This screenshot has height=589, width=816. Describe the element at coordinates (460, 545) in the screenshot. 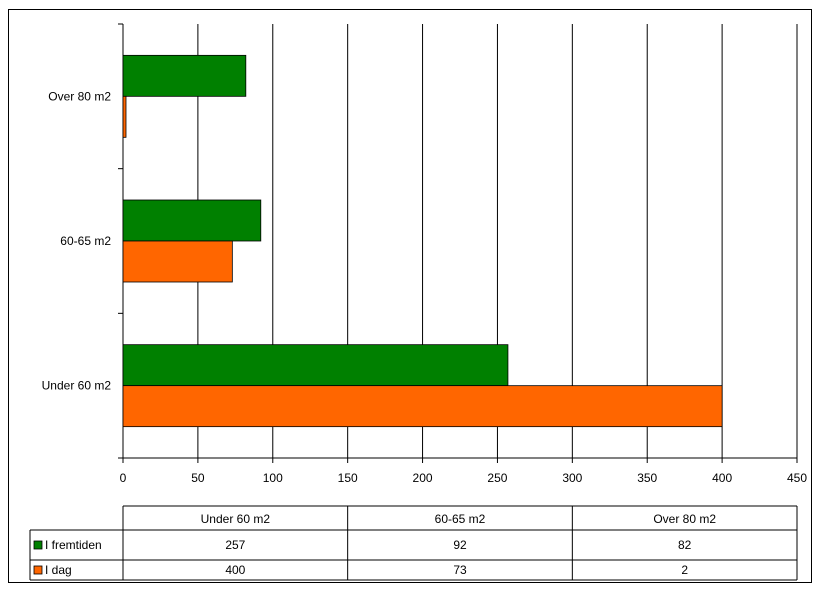

I see `table-cell: 92` at that location.